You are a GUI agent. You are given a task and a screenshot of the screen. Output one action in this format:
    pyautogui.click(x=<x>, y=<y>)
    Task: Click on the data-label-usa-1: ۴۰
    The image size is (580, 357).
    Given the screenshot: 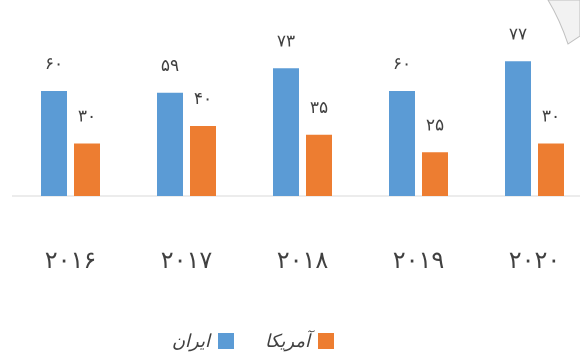 What is the action you would take?
    pyautogui.click(x=203, y=99)
    